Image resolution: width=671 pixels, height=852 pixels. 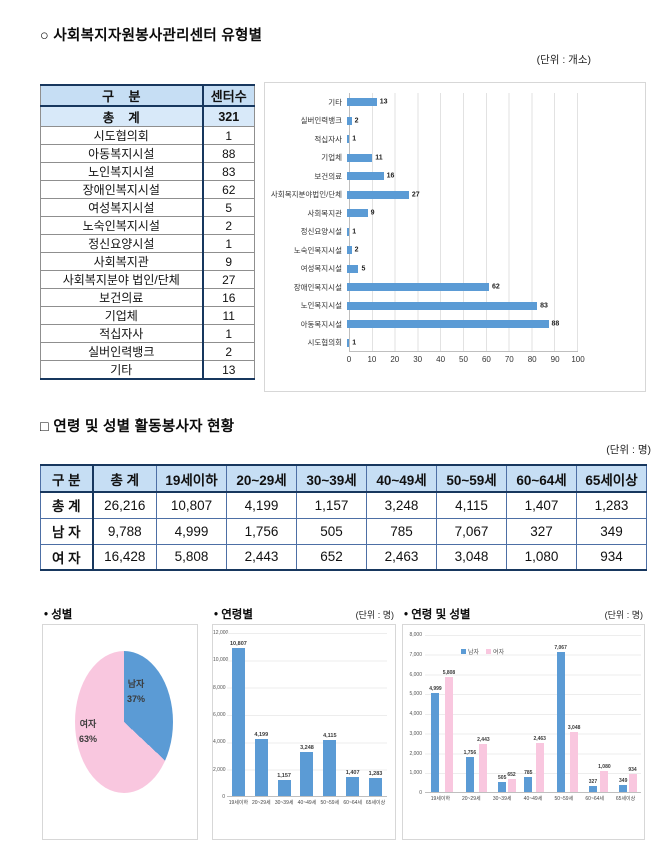 I want to click on legend-item: 남자, so click(x=470, y=651).